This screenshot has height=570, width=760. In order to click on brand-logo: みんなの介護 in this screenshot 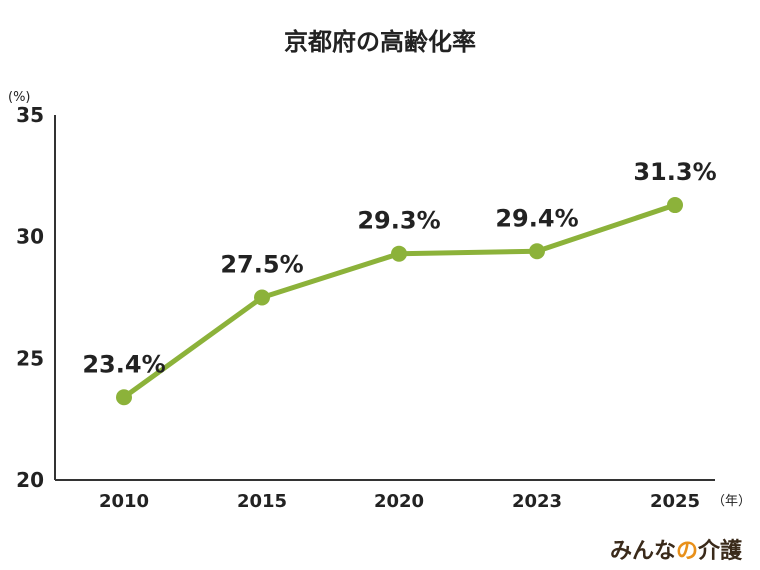, I will do `click(676, 551)`.